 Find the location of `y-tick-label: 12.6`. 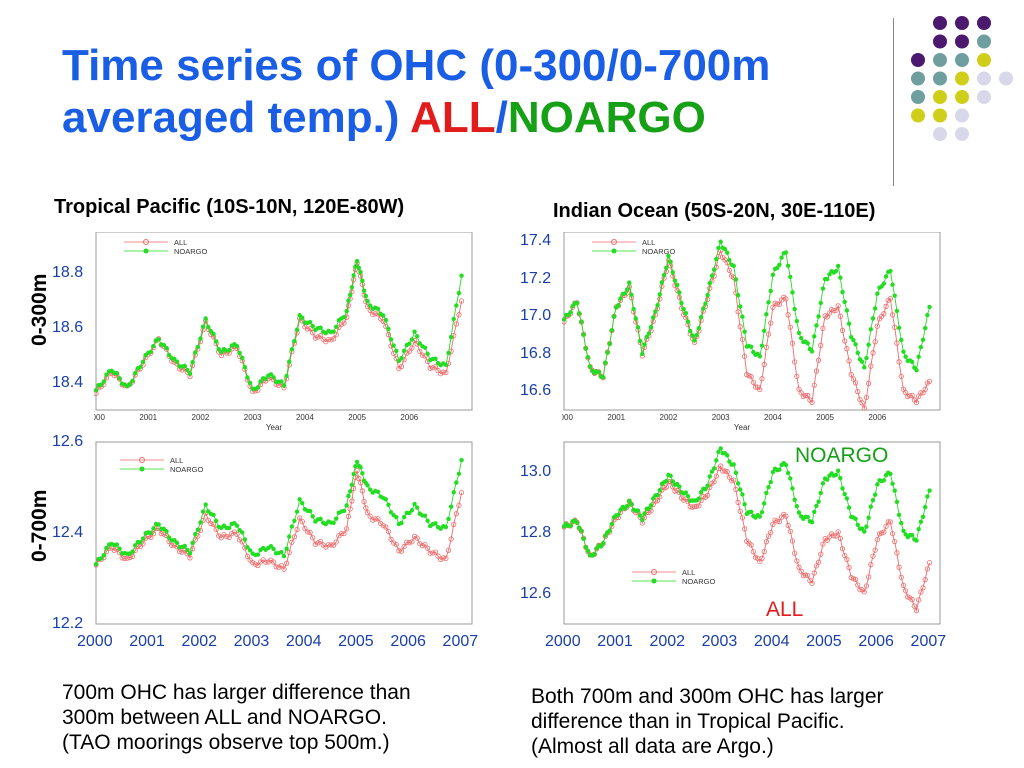

y-tick-label: 12.6 is located at coordinates (536, 593).